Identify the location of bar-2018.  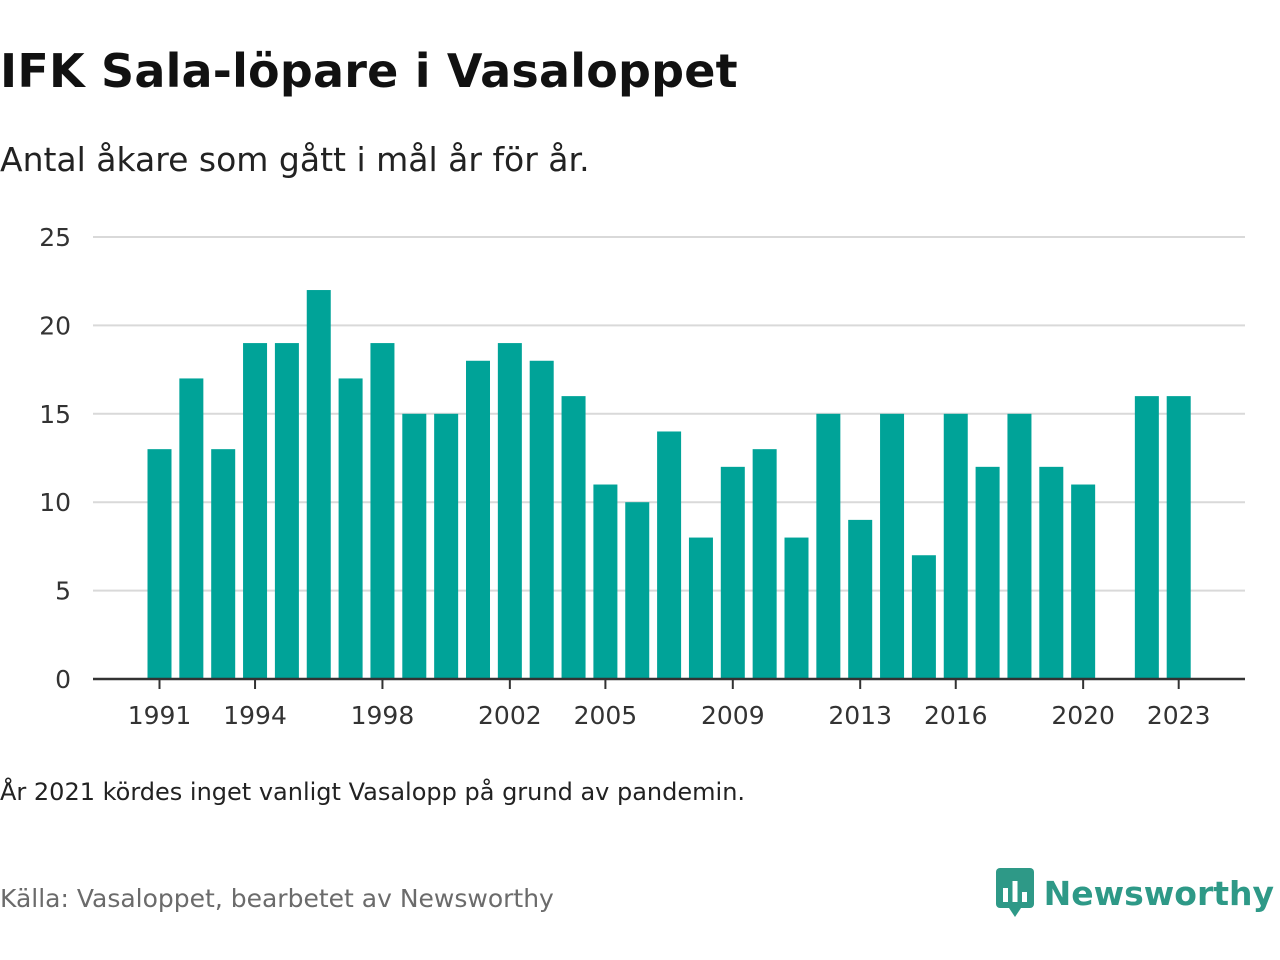
(1019, 546).